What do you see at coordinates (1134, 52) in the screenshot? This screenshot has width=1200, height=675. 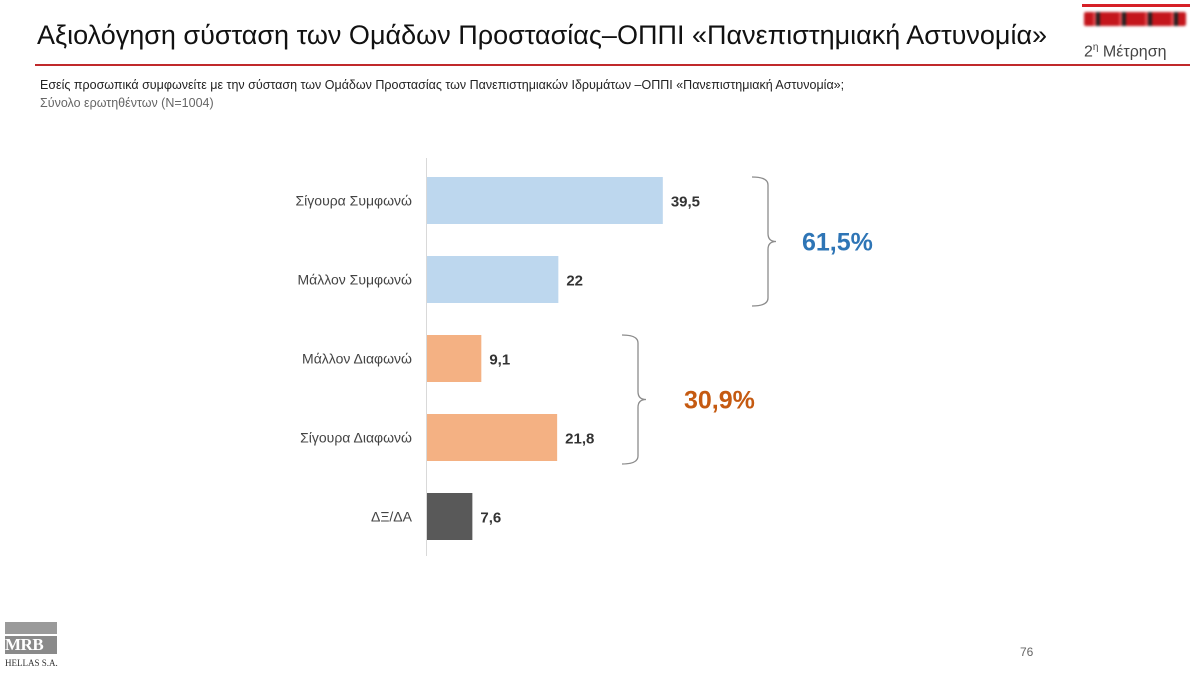 I see `measurement-word: Μέτρηση` at bounding box center [1134, 52].